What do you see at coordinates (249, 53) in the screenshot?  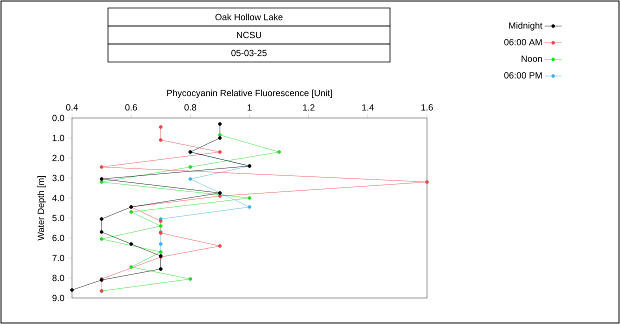 I see `text: 05-03-25` at bounding box center [249, 53].